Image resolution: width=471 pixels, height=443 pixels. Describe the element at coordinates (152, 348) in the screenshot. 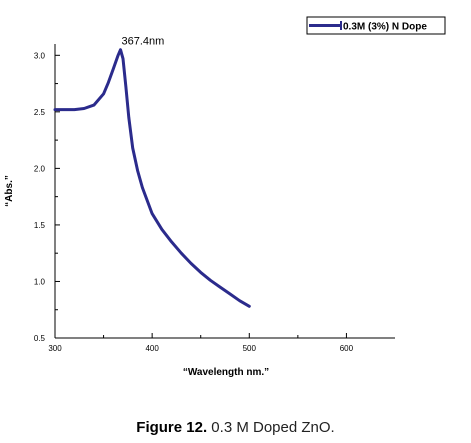

I see `x-tick-label: 400` at that location.